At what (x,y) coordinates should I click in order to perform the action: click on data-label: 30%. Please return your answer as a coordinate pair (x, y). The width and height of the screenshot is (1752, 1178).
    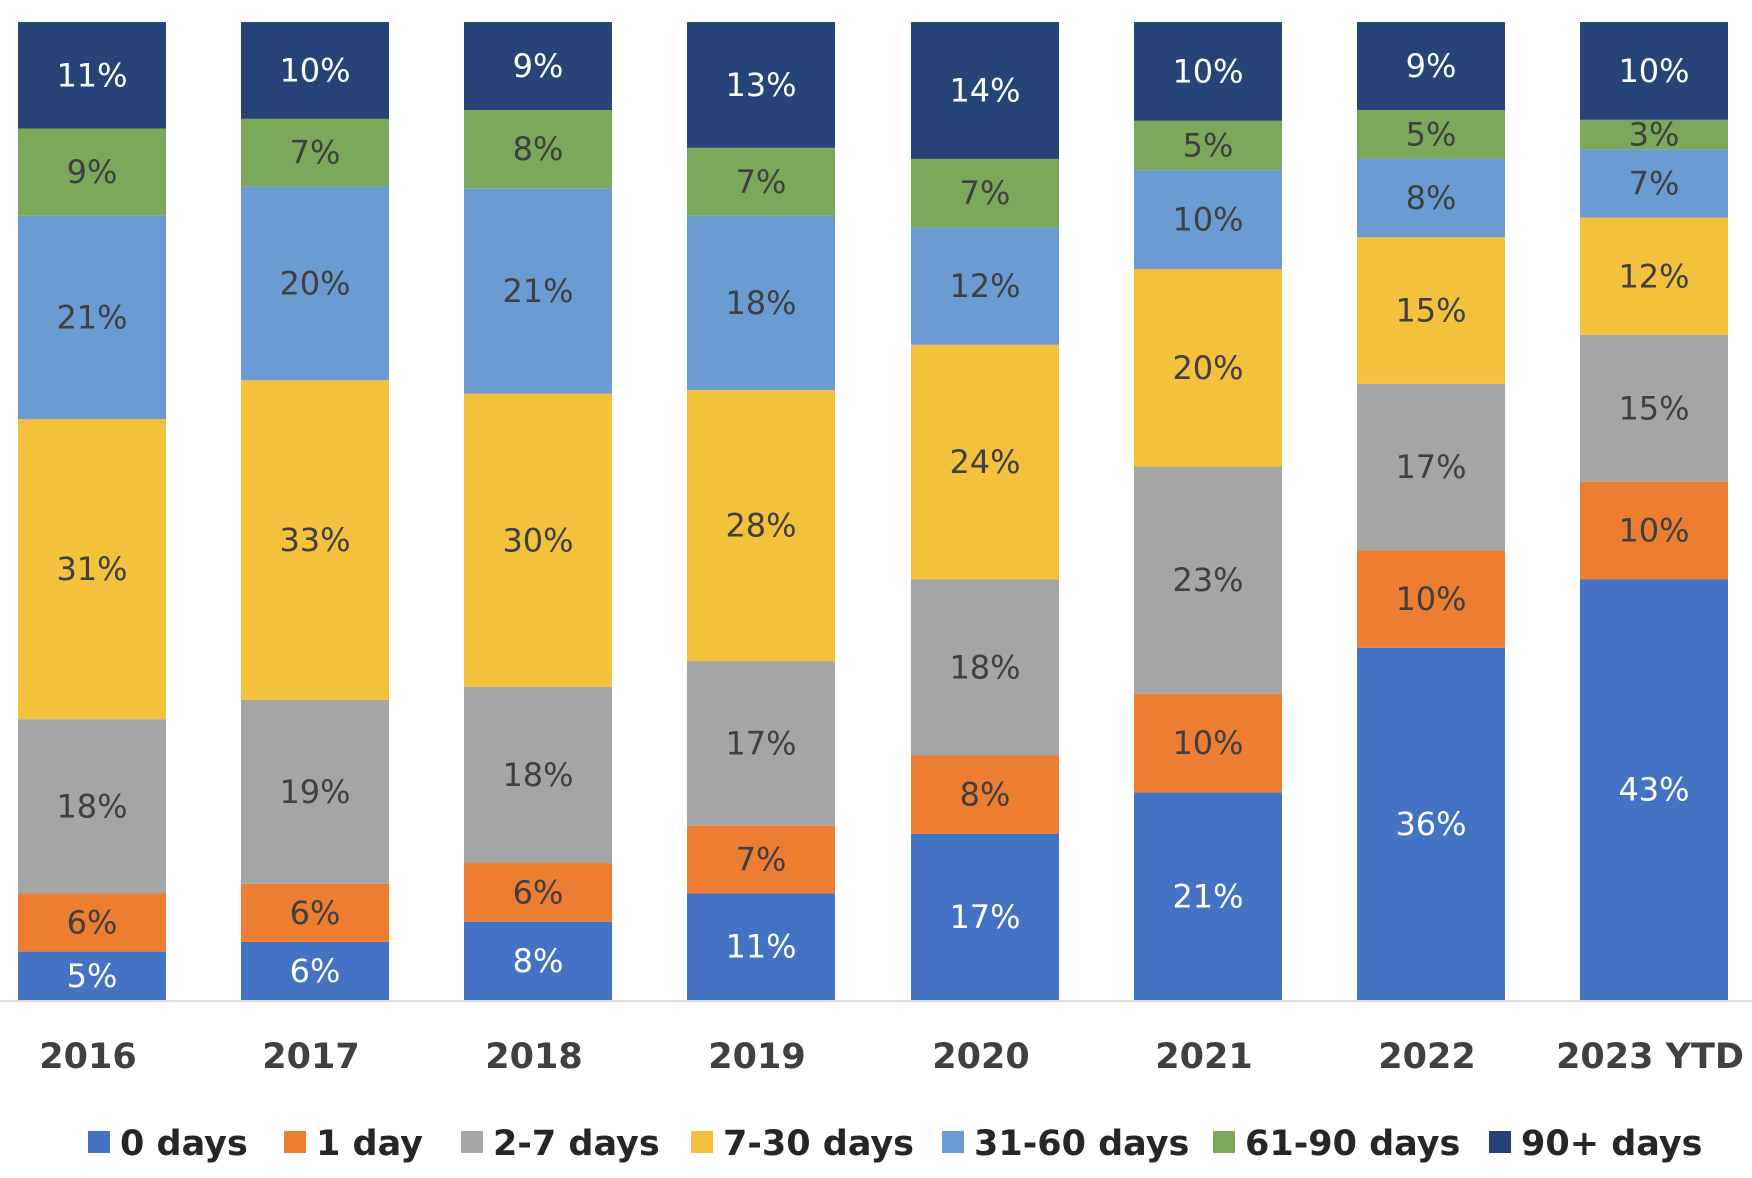
    Looking at the image, I should click on (537, 540).